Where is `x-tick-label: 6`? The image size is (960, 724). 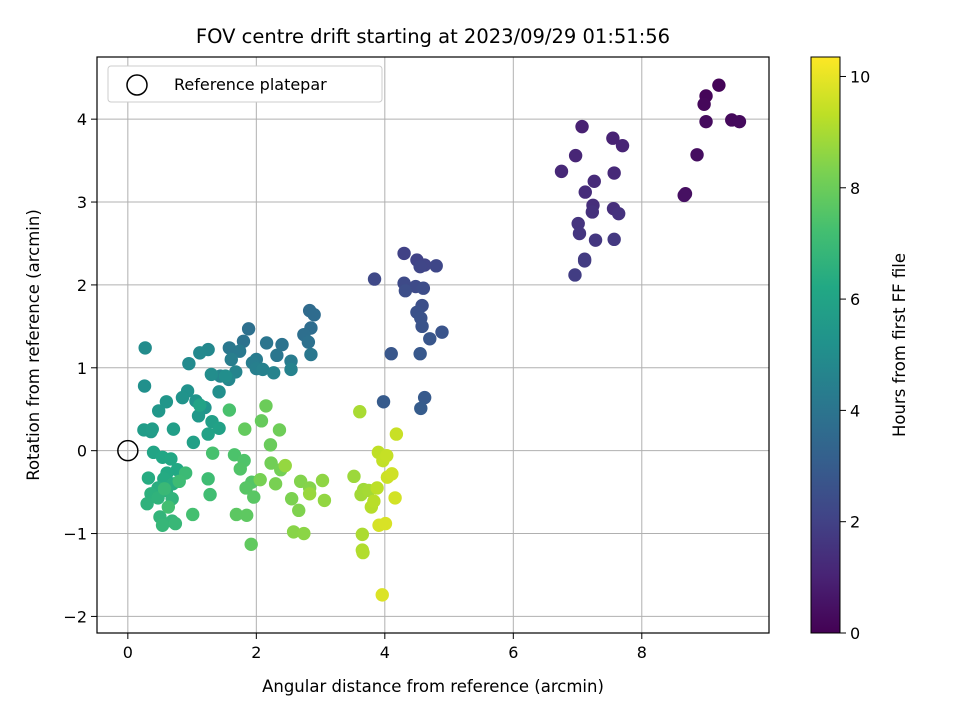 x-tick-label: 6 is located at coordinates (513, 652).